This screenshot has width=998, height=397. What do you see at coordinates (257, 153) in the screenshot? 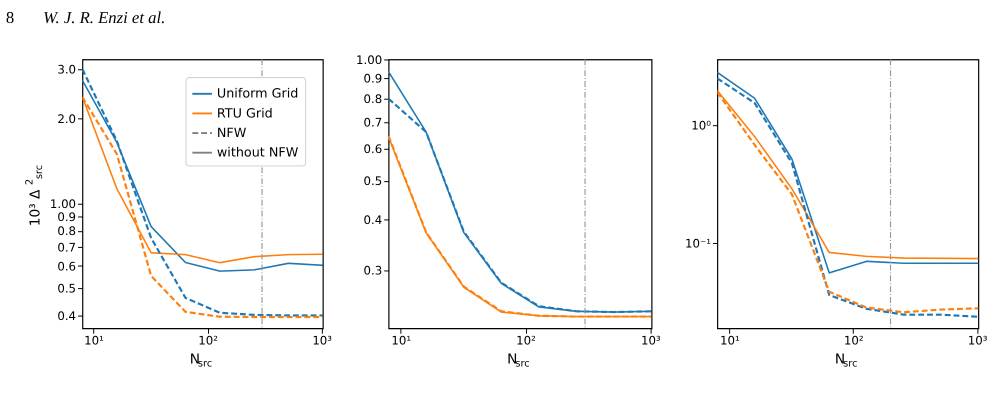
I see `legend-label: without NFW` at bounding box center [257, 153].